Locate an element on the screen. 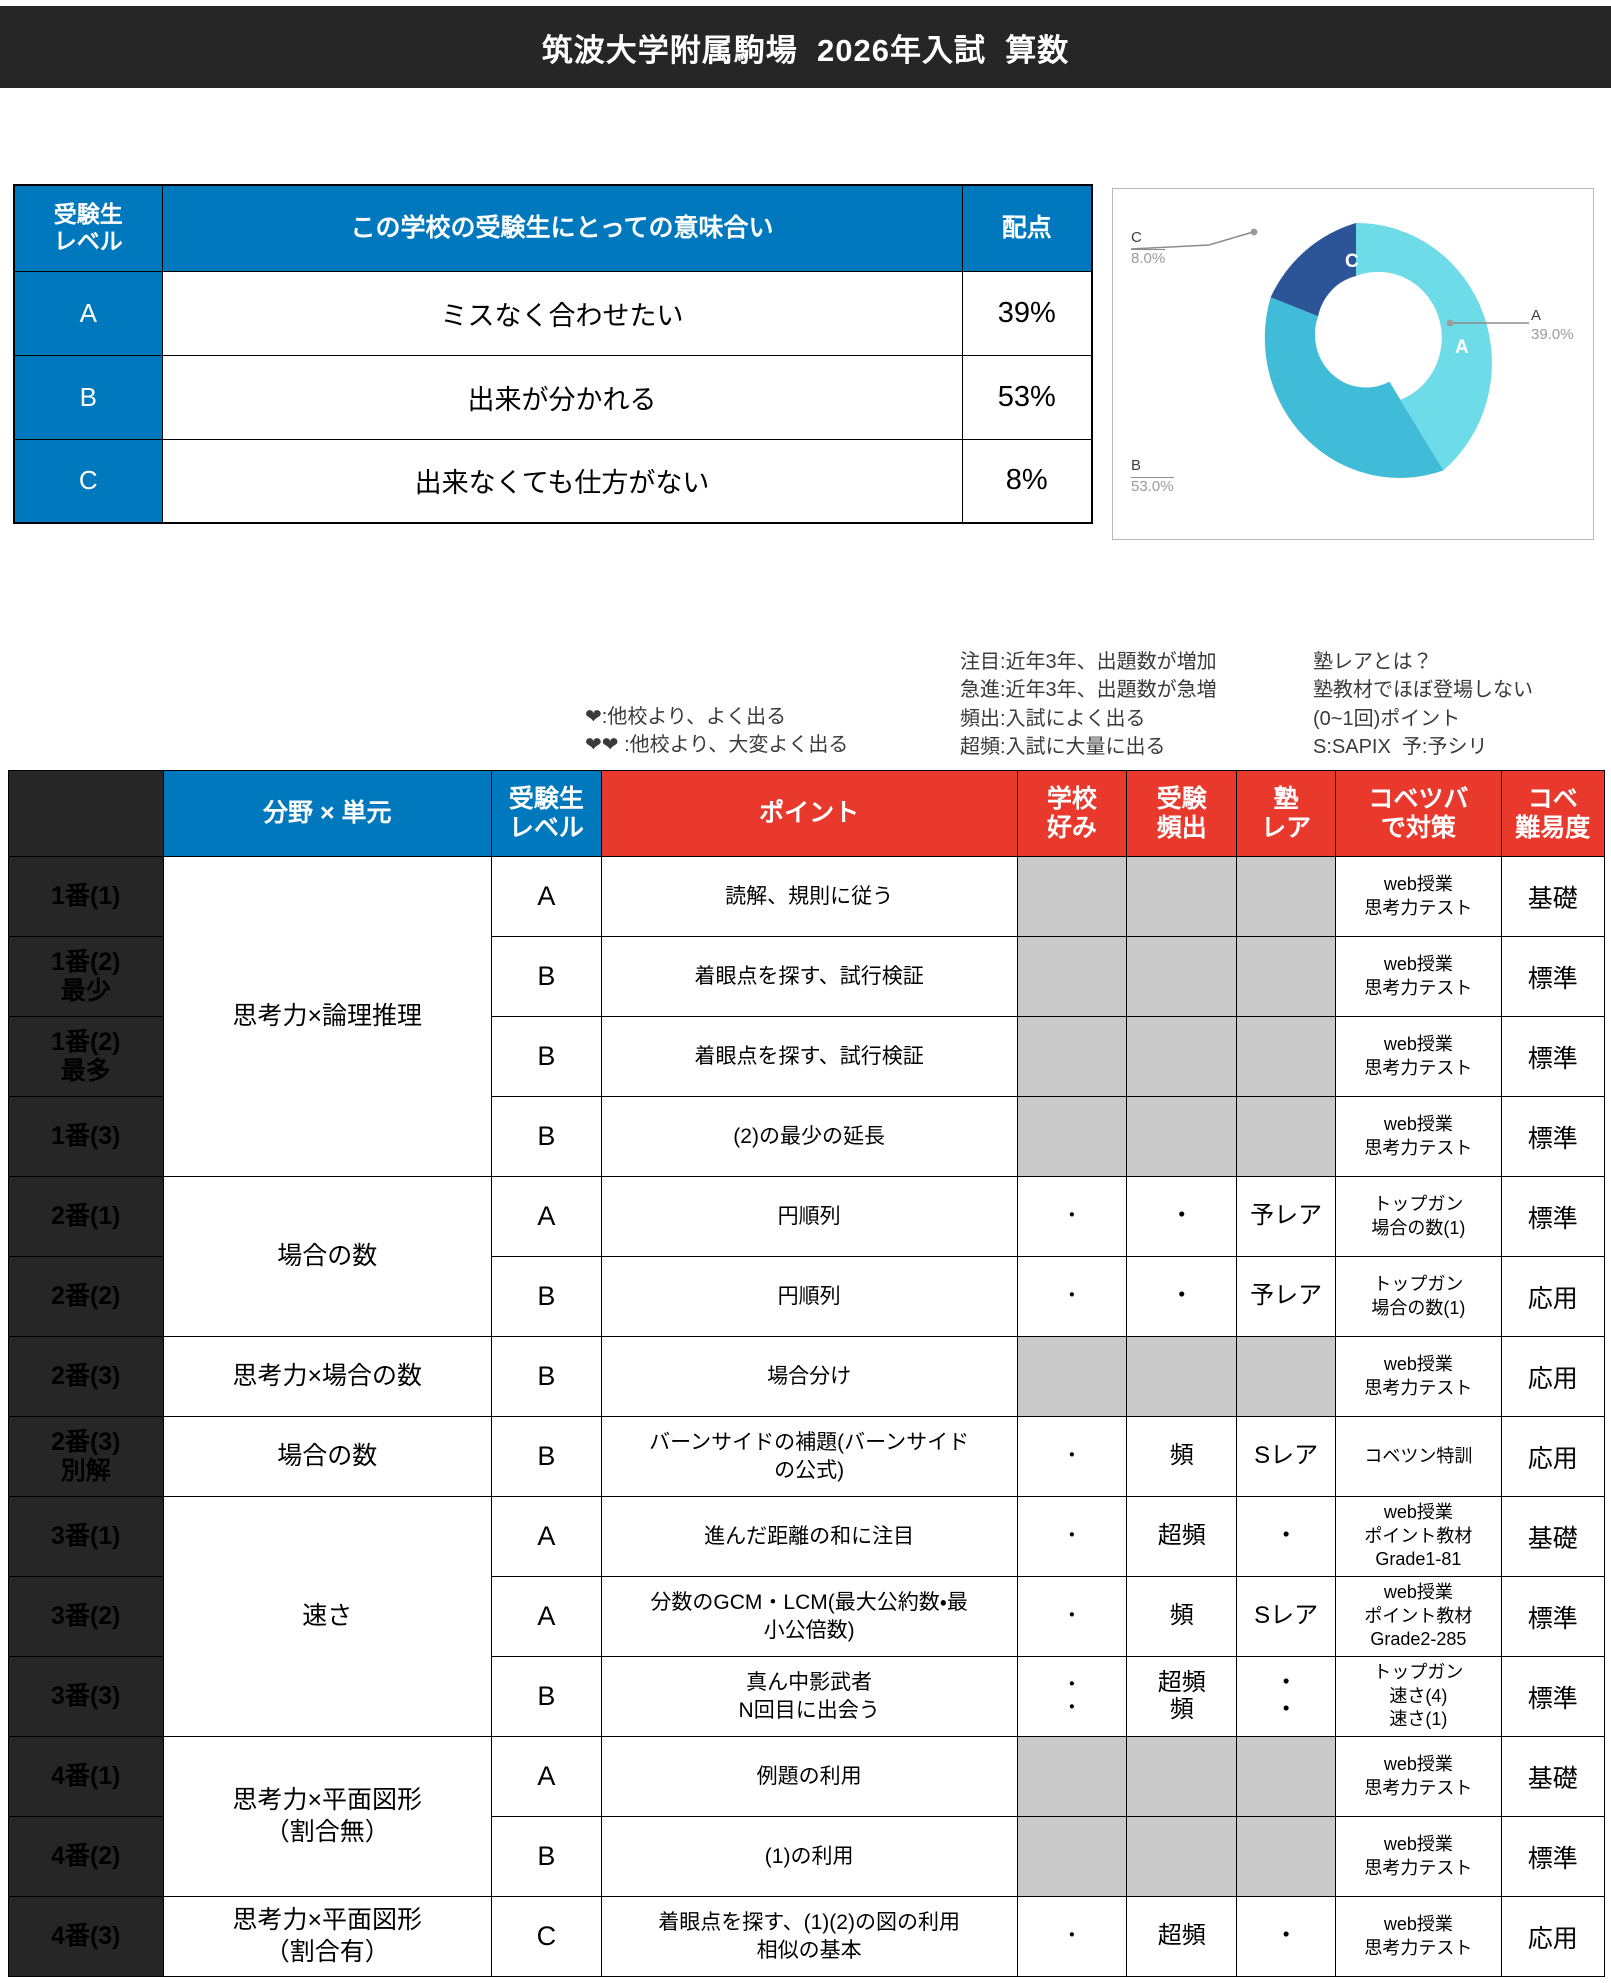  summary-cell-level: B is located at coordinates (88, 397).